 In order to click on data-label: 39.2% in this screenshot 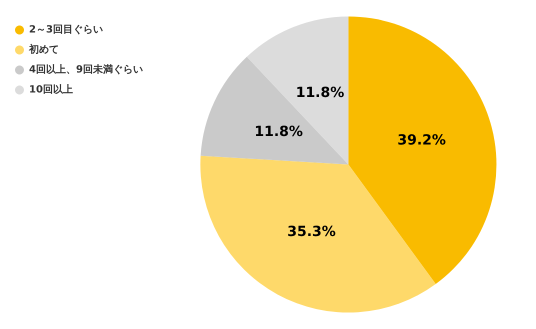, I will do `click(421, 140)`.